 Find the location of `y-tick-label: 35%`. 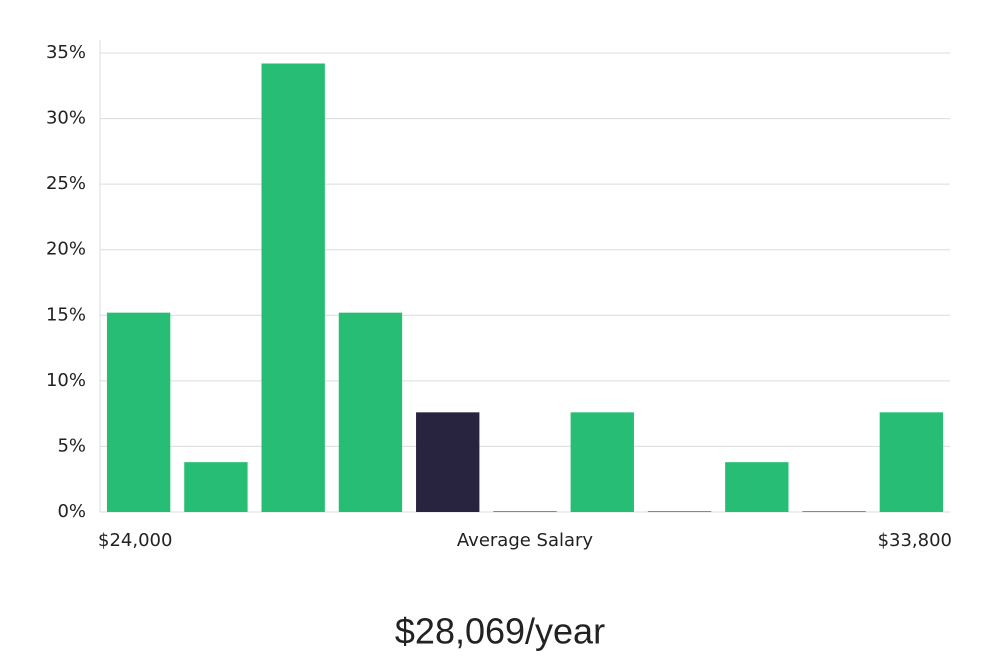

y-tick-label: 35% is located at coordinates (66, 52).